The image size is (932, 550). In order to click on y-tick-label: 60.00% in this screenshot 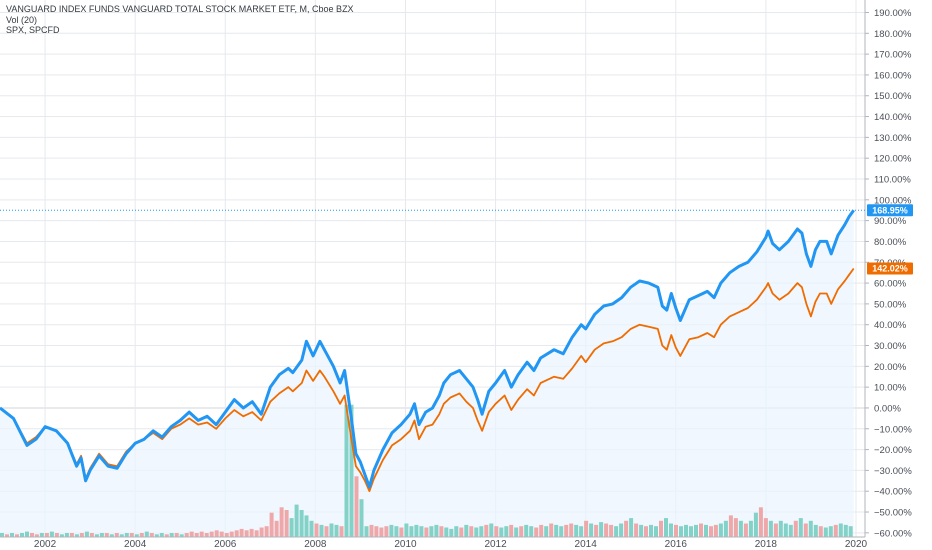, I will do `click(890, 284)`.